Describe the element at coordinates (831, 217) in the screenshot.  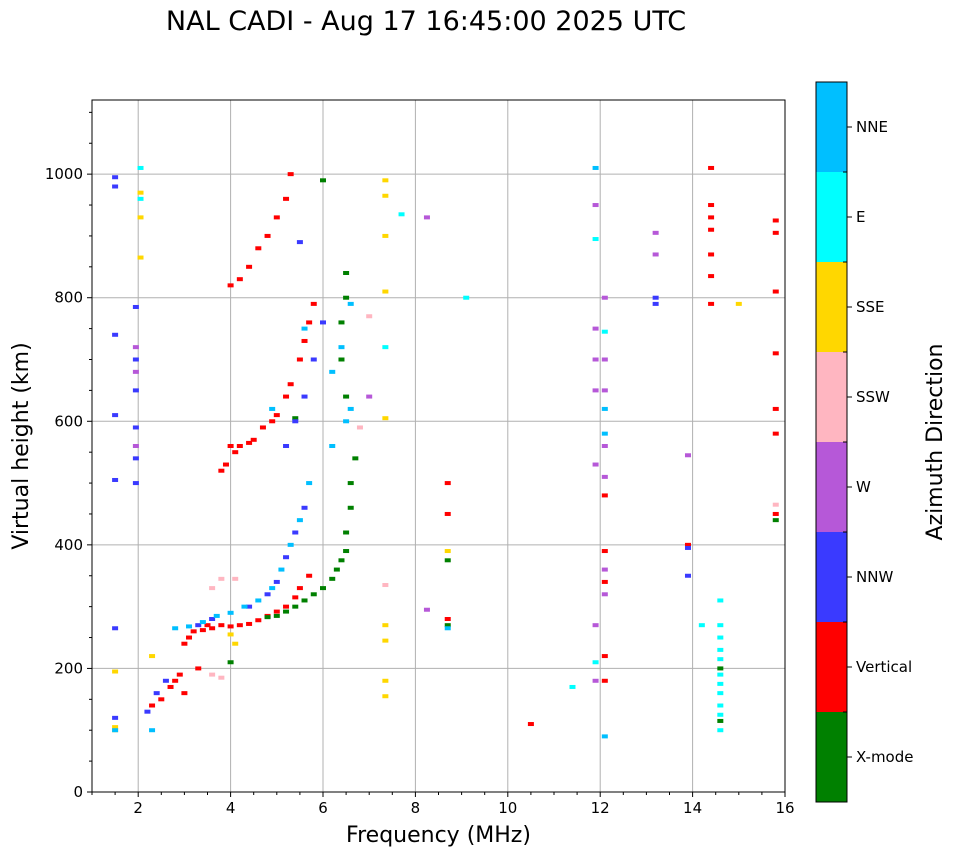
I see `colorbar-segment-e` at that location.